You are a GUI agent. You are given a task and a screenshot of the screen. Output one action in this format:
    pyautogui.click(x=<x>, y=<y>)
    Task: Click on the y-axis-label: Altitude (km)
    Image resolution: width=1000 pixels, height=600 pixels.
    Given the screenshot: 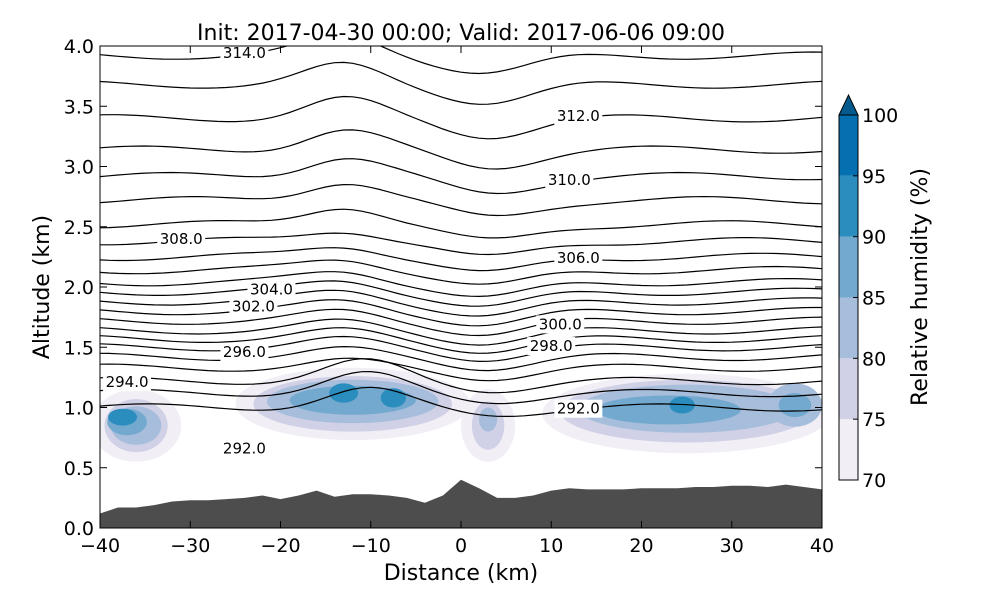 What is the action you would take?
    pyautogui.click(x=42, y=287)
    